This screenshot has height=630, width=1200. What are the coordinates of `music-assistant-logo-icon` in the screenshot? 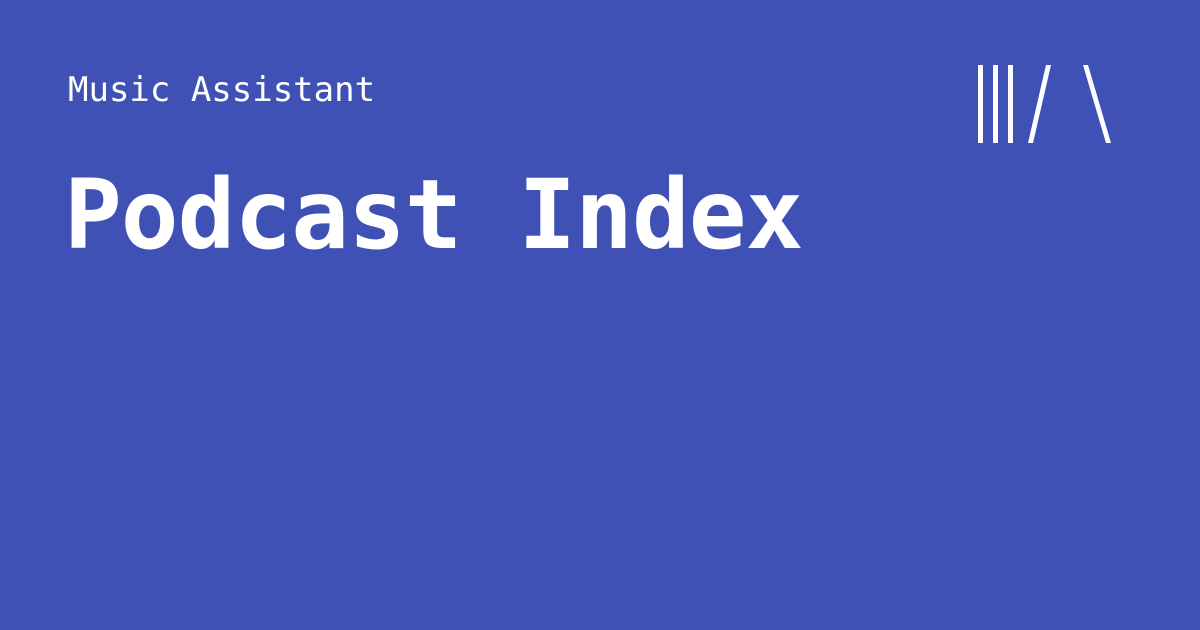 It's located at (1044, 104).